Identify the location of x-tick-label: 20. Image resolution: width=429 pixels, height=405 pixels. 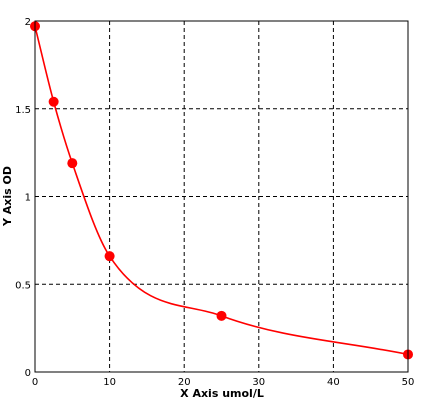
(184, 382).